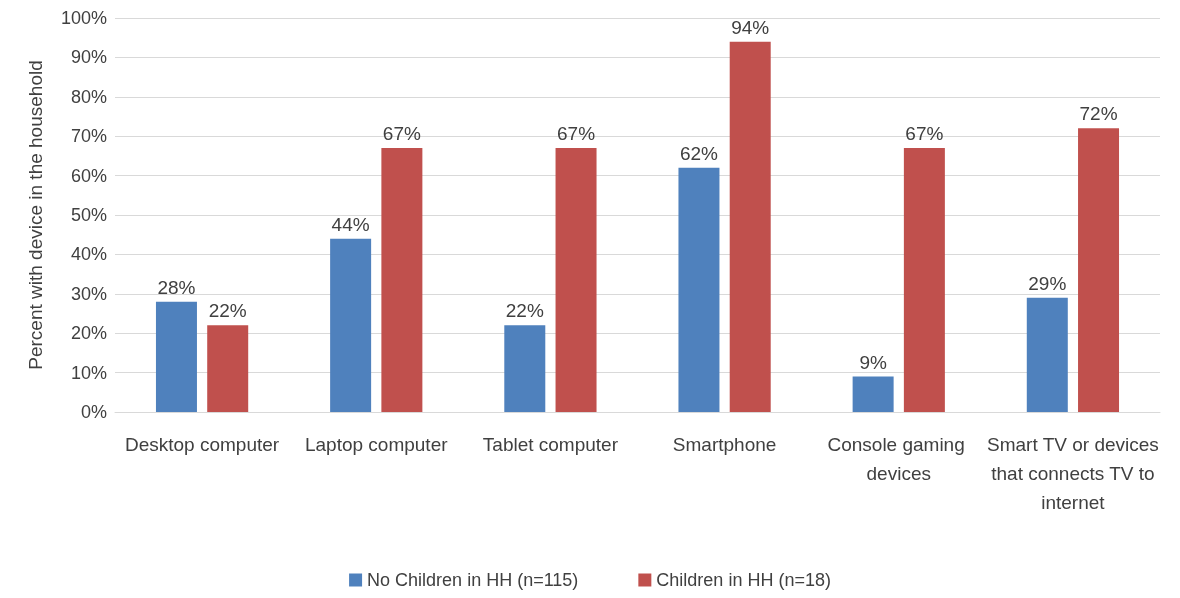 The width and height of the screenshot is (1180, 598). Describe the element at coordinates (88, 175) in the screenshot. I see `y-tick-label: 60%` at that location.